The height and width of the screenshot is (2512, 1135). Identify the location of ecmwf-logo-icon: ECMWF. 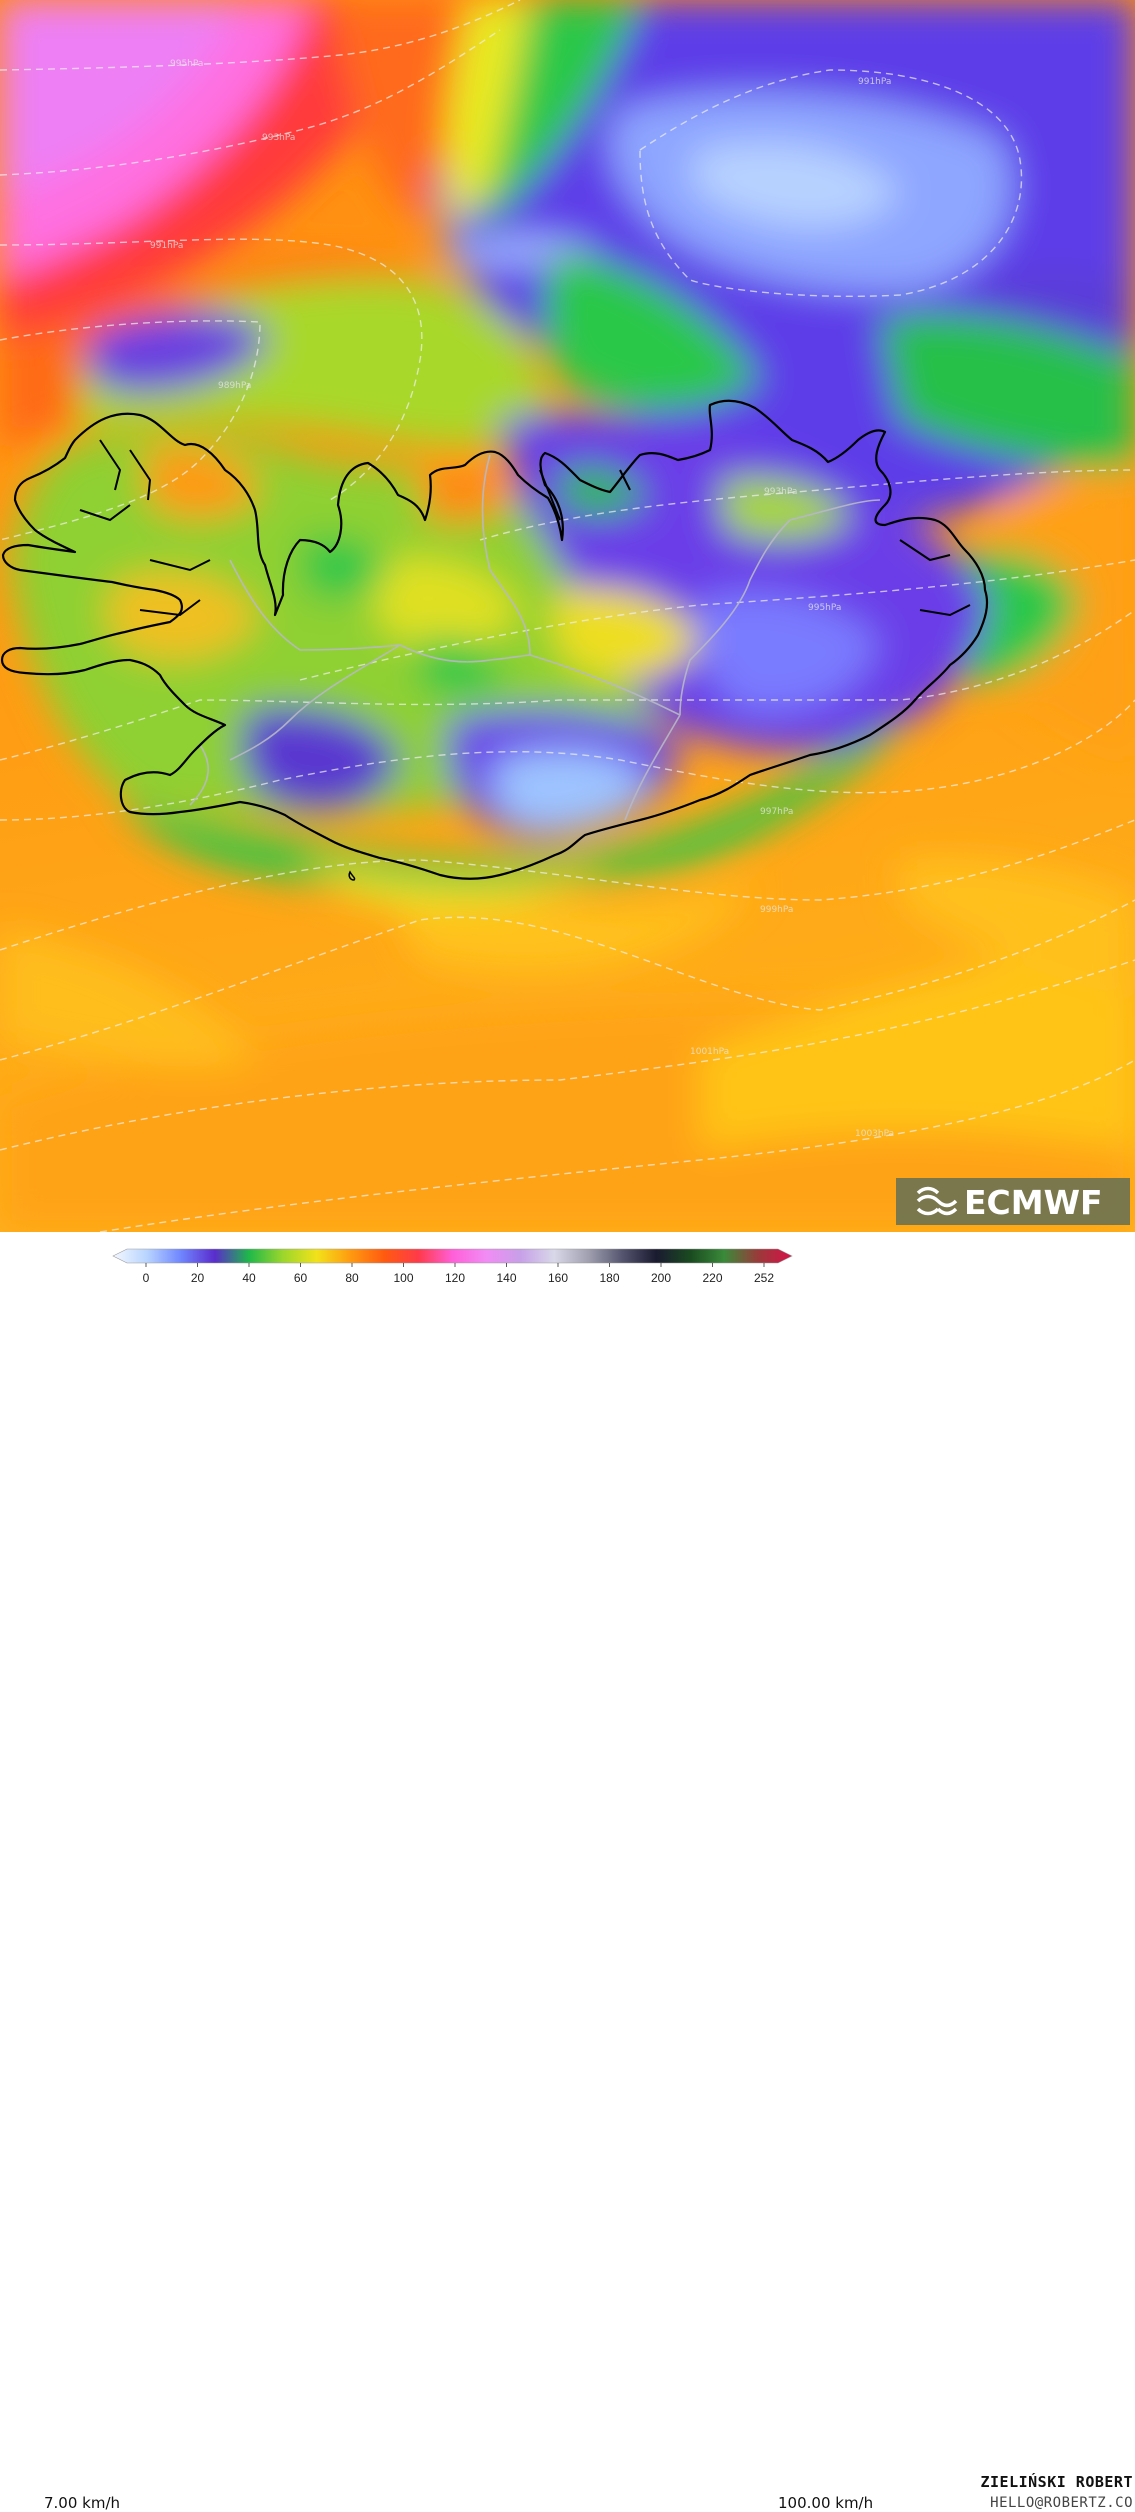
(1013, 1201).